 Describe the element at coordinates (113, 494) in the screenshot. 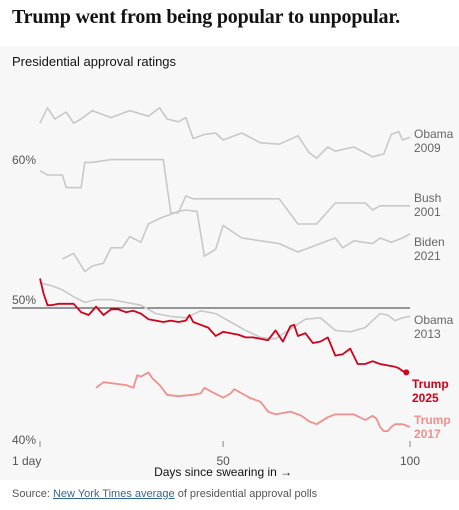

I see `source-link: New York Times average` at that location.